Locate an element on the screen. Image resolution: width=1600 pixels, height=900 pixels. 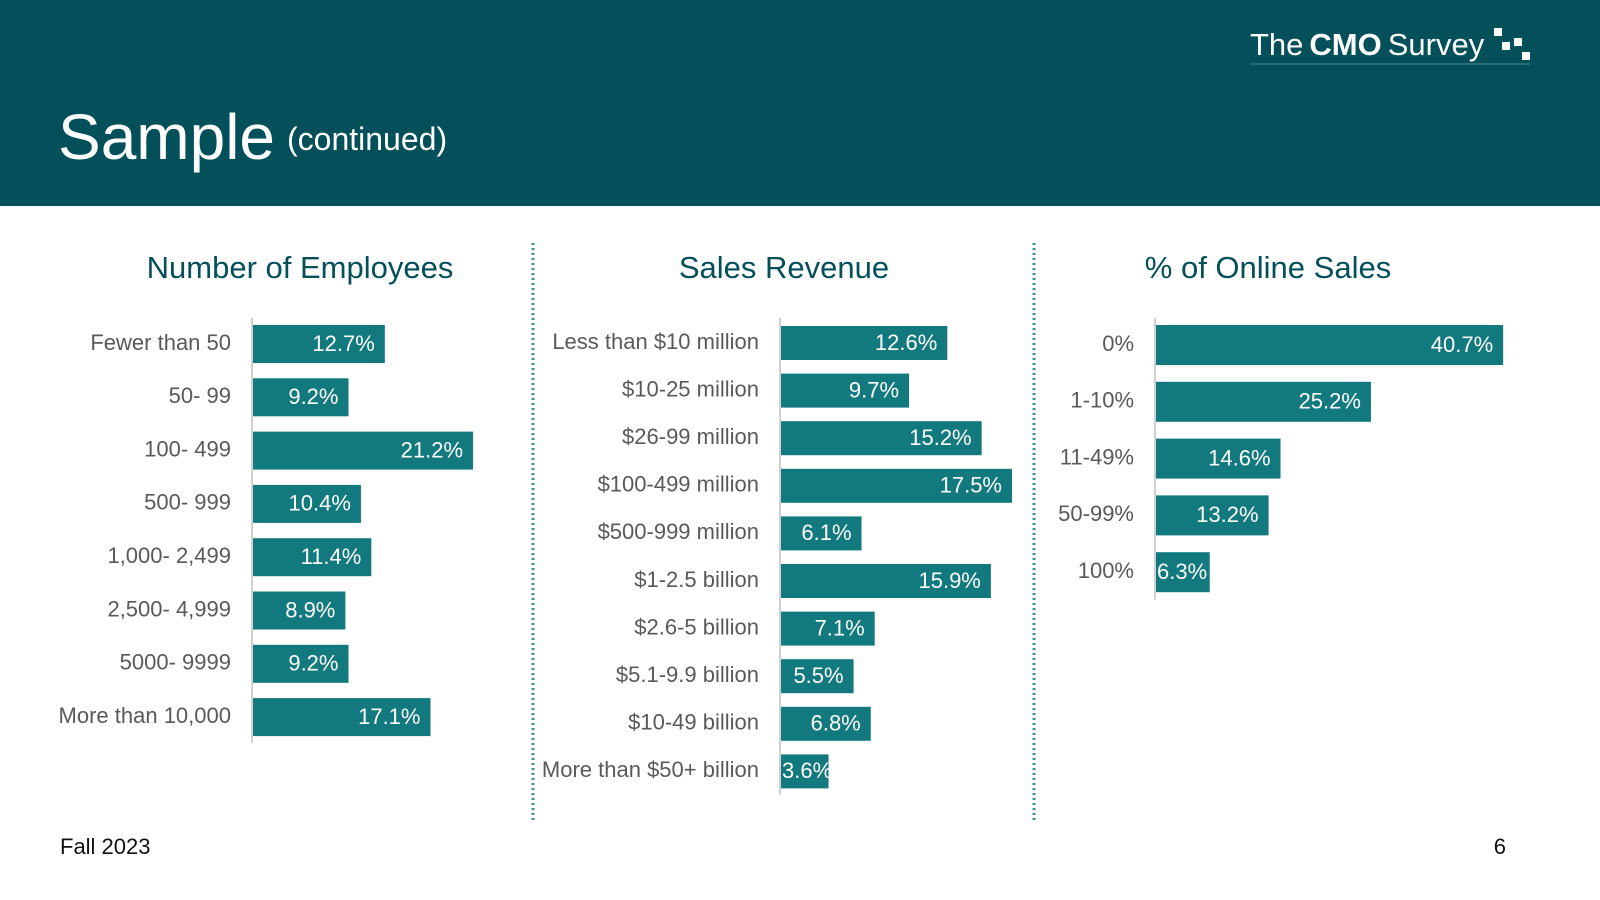
title-sub: (continued) is located at coordinates (367, 139).